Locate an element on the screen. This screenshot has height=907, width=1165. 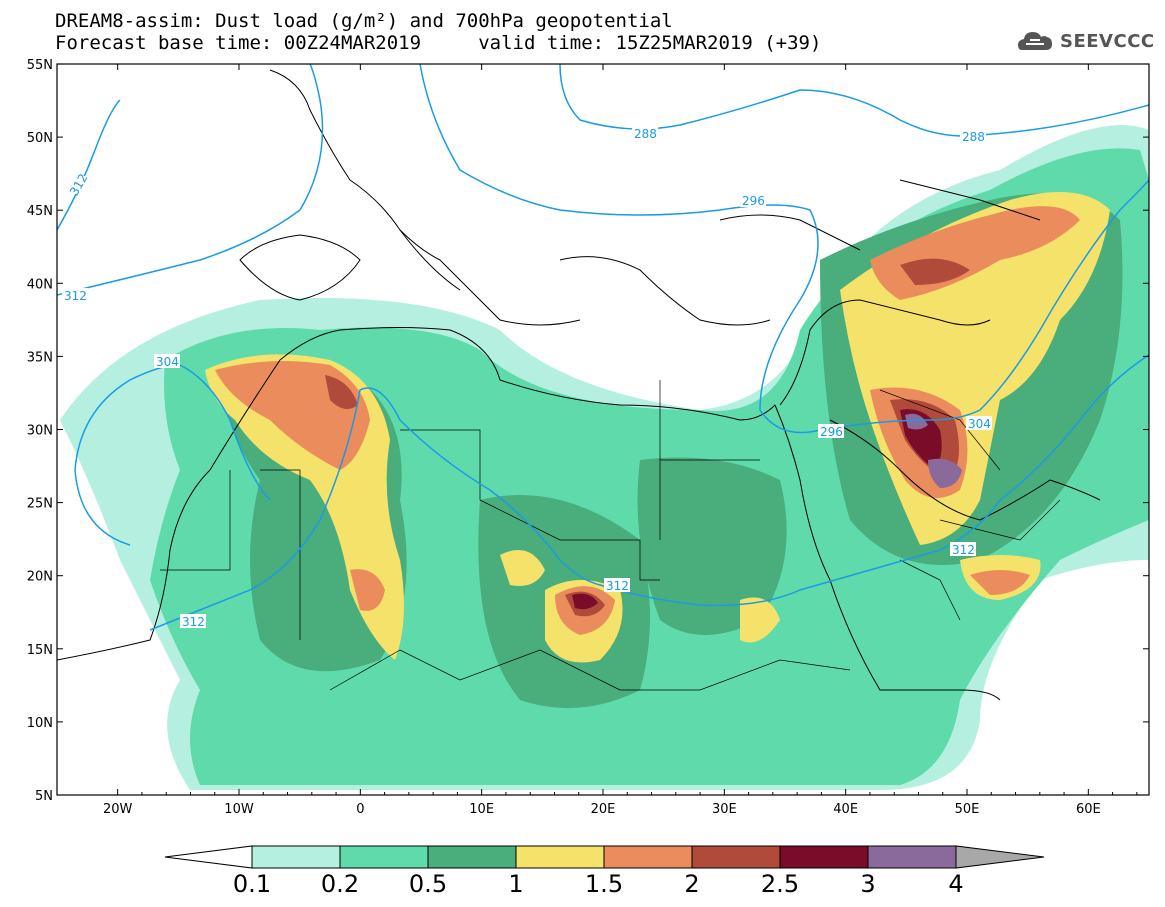
lon-tick-label: 20E is located at coordinates (603, 809).